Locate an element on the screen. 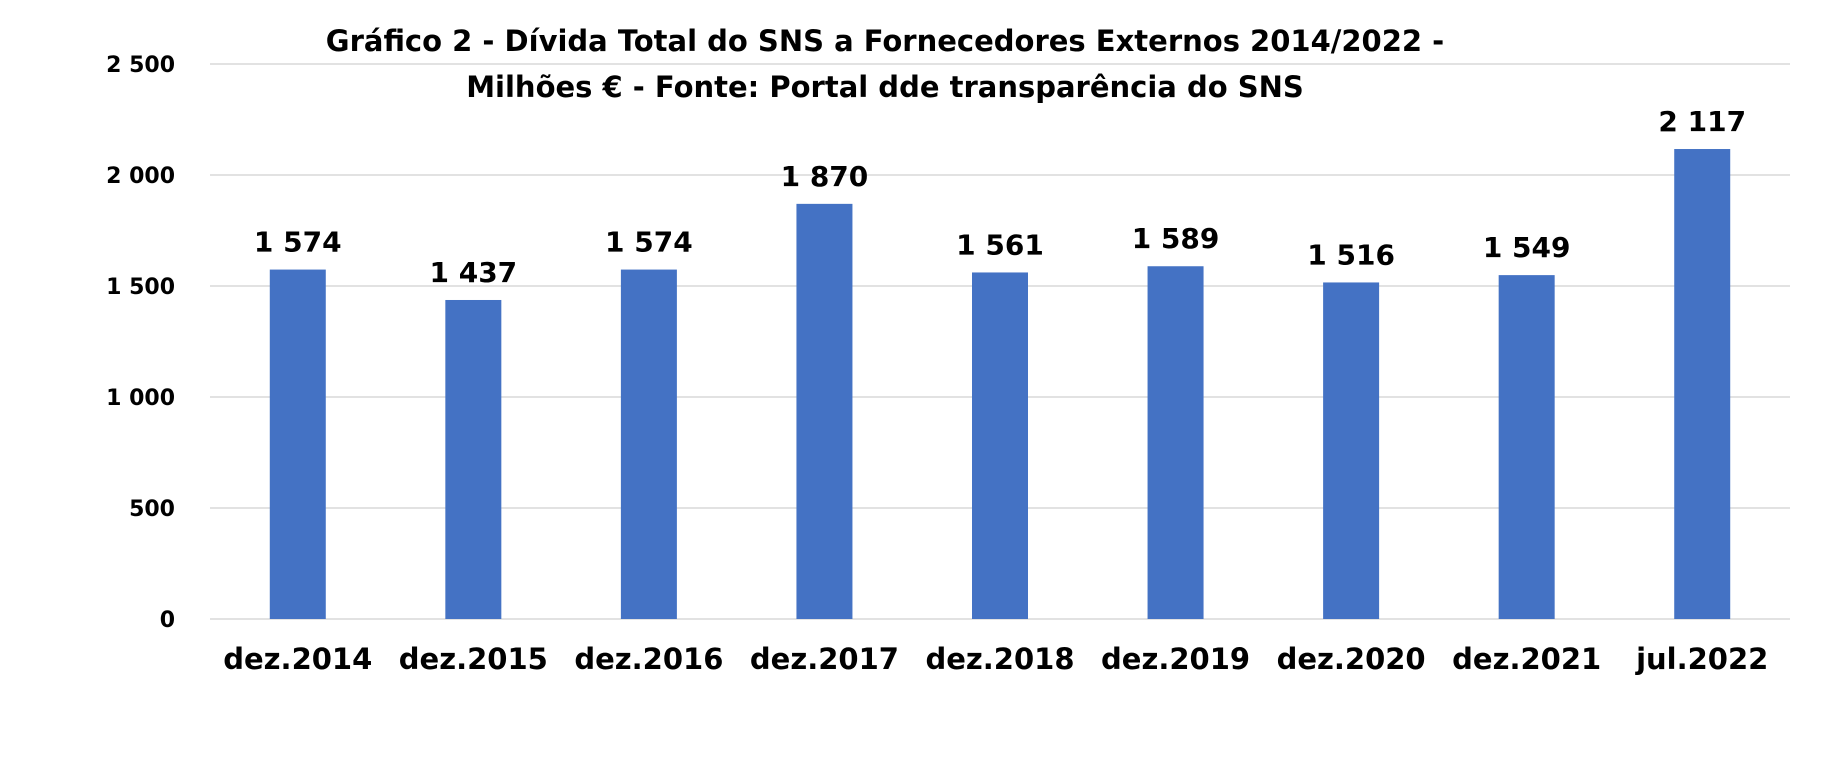  y-tick-label: 0 is located at coordinates (167, 620).